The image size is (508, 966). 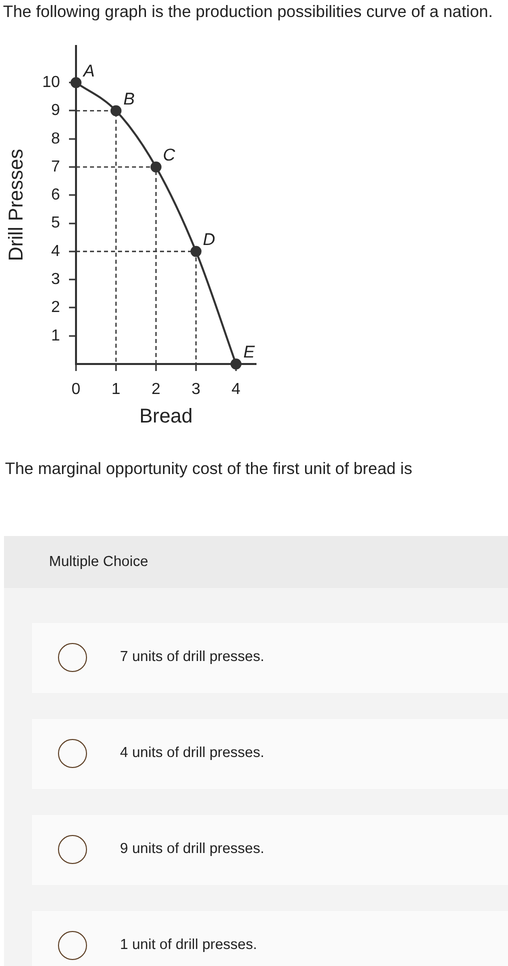 What do you see at coordinates (169, 155) in the screenshot?
I see `annotation: C` at bounding box center [169, 155].